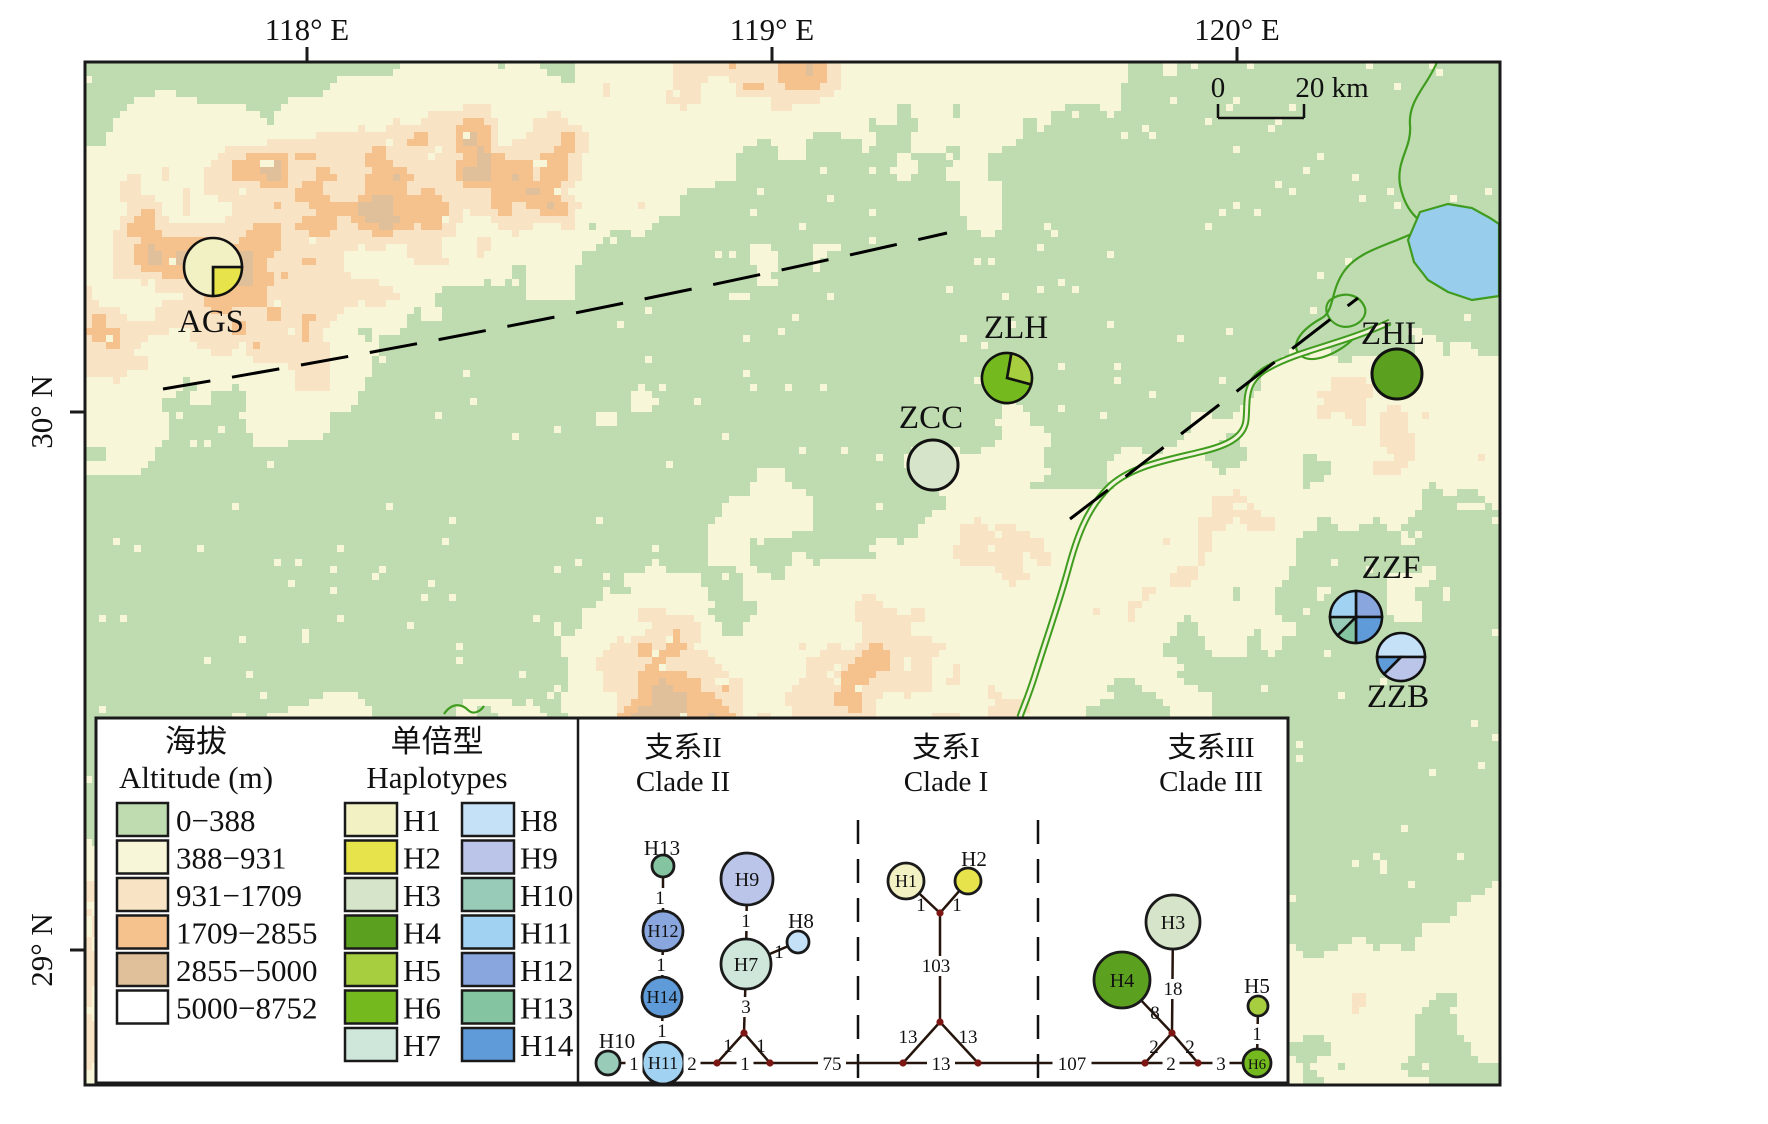  Describe the element at coordinates (41, 412) in the screenshot. I see `latitude-label: 30° N` at that location.